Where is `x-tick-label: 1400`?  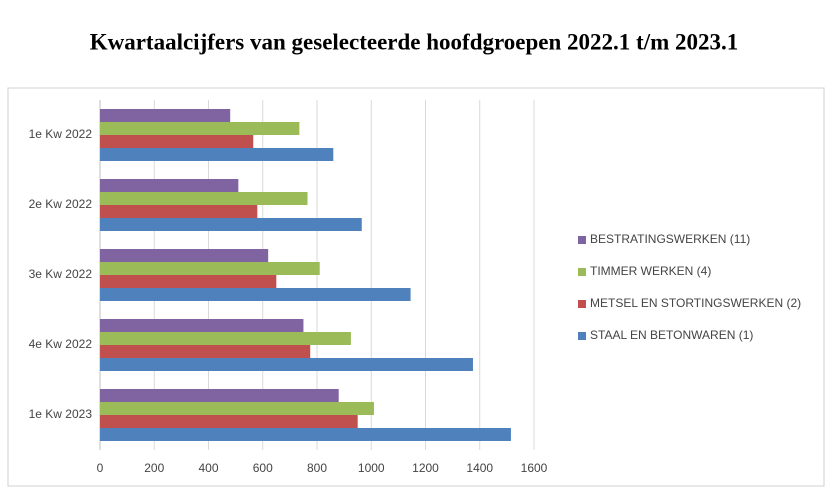
x-tick-label: 1400 is located at coordinates (479, 468).